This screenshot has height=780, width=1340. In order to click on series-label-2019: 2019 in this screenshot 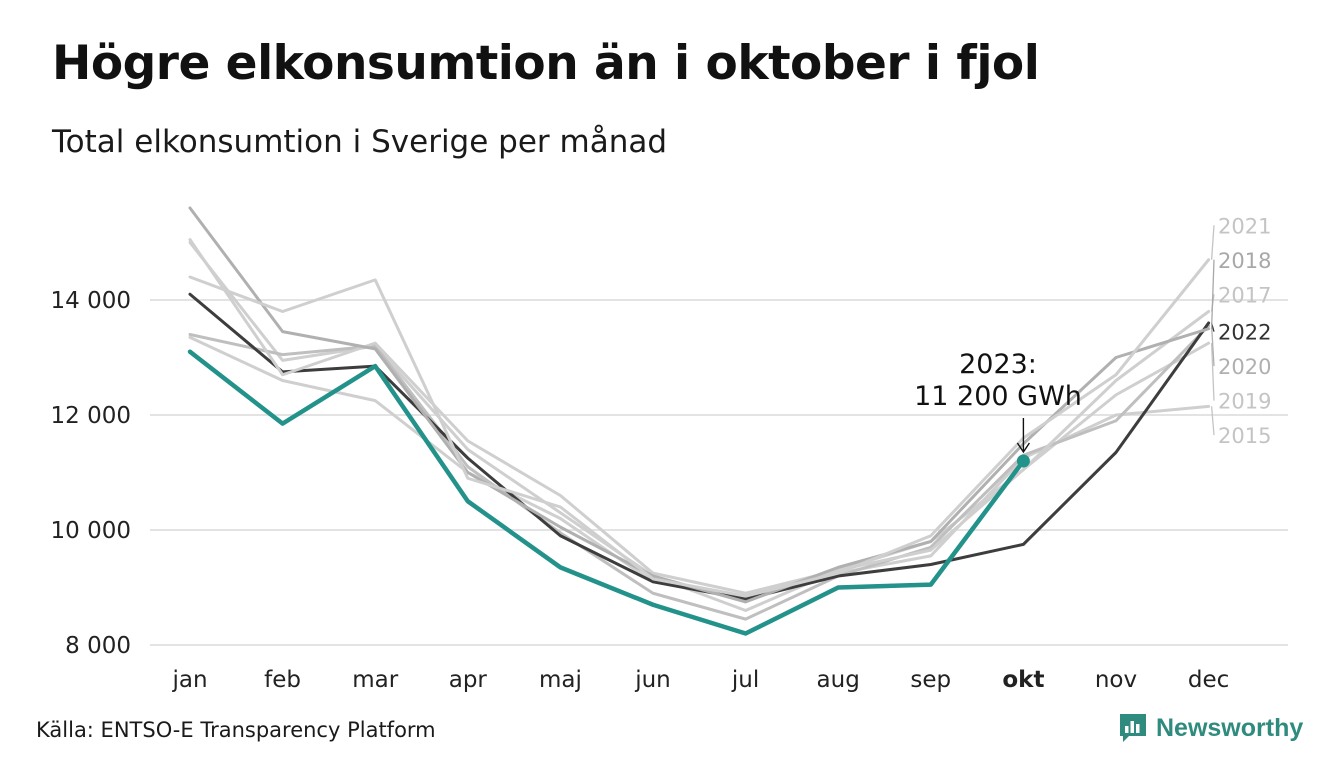, I will do `click(1244, 402)`.